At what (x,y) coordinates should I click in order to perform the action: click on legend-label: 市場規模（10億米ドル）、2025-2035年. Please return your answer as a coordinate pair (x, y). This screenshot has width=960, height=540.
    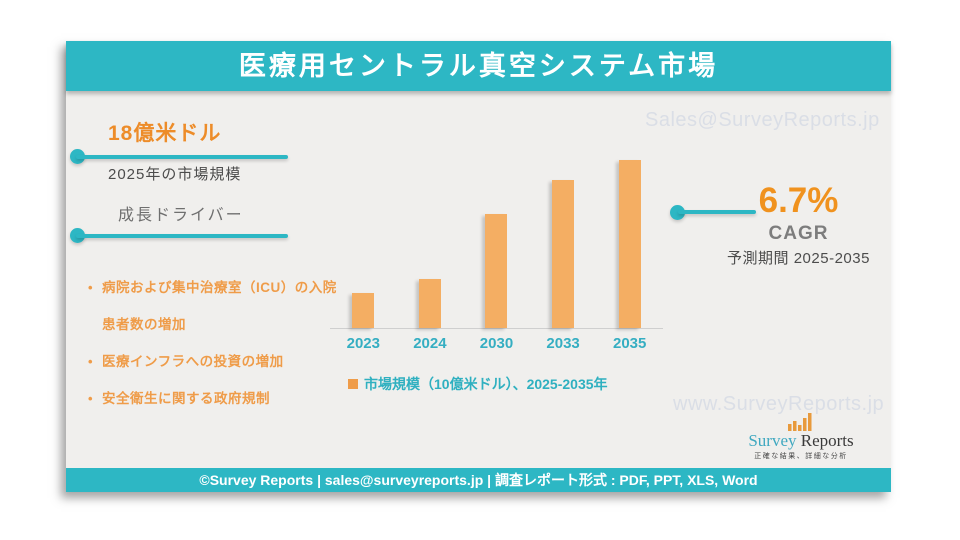
    Looking at the image, I should click on (486, 384).